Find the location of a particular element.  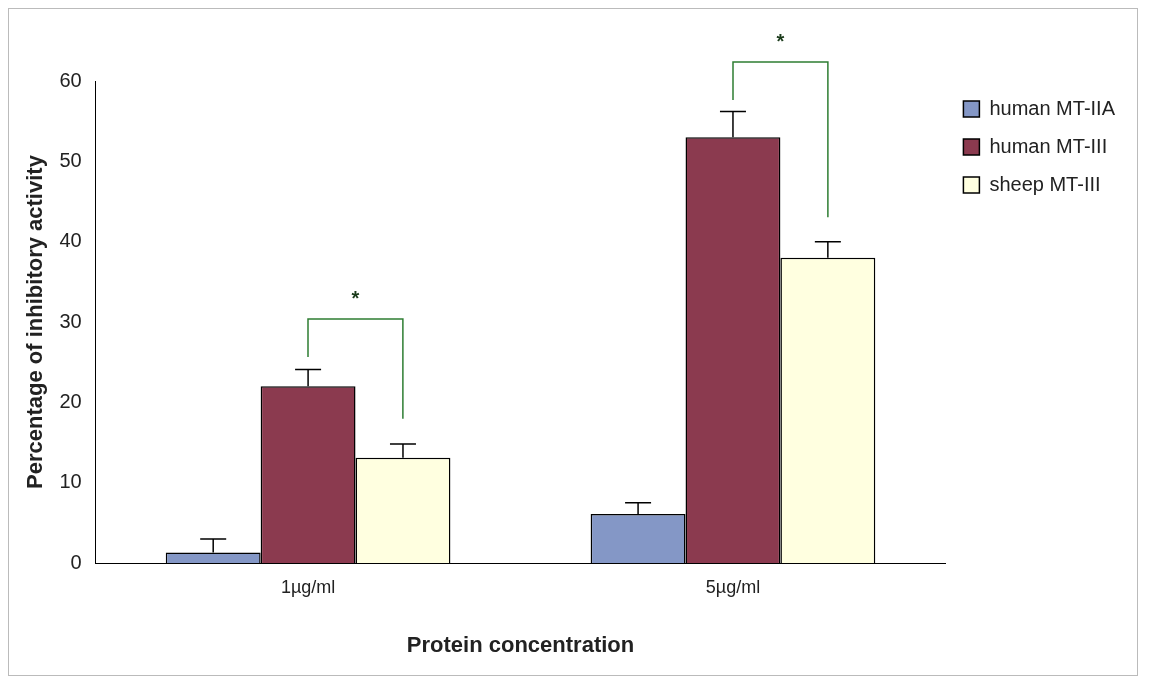

legend-label: human MT-III is located at coordinates (1048, 145).